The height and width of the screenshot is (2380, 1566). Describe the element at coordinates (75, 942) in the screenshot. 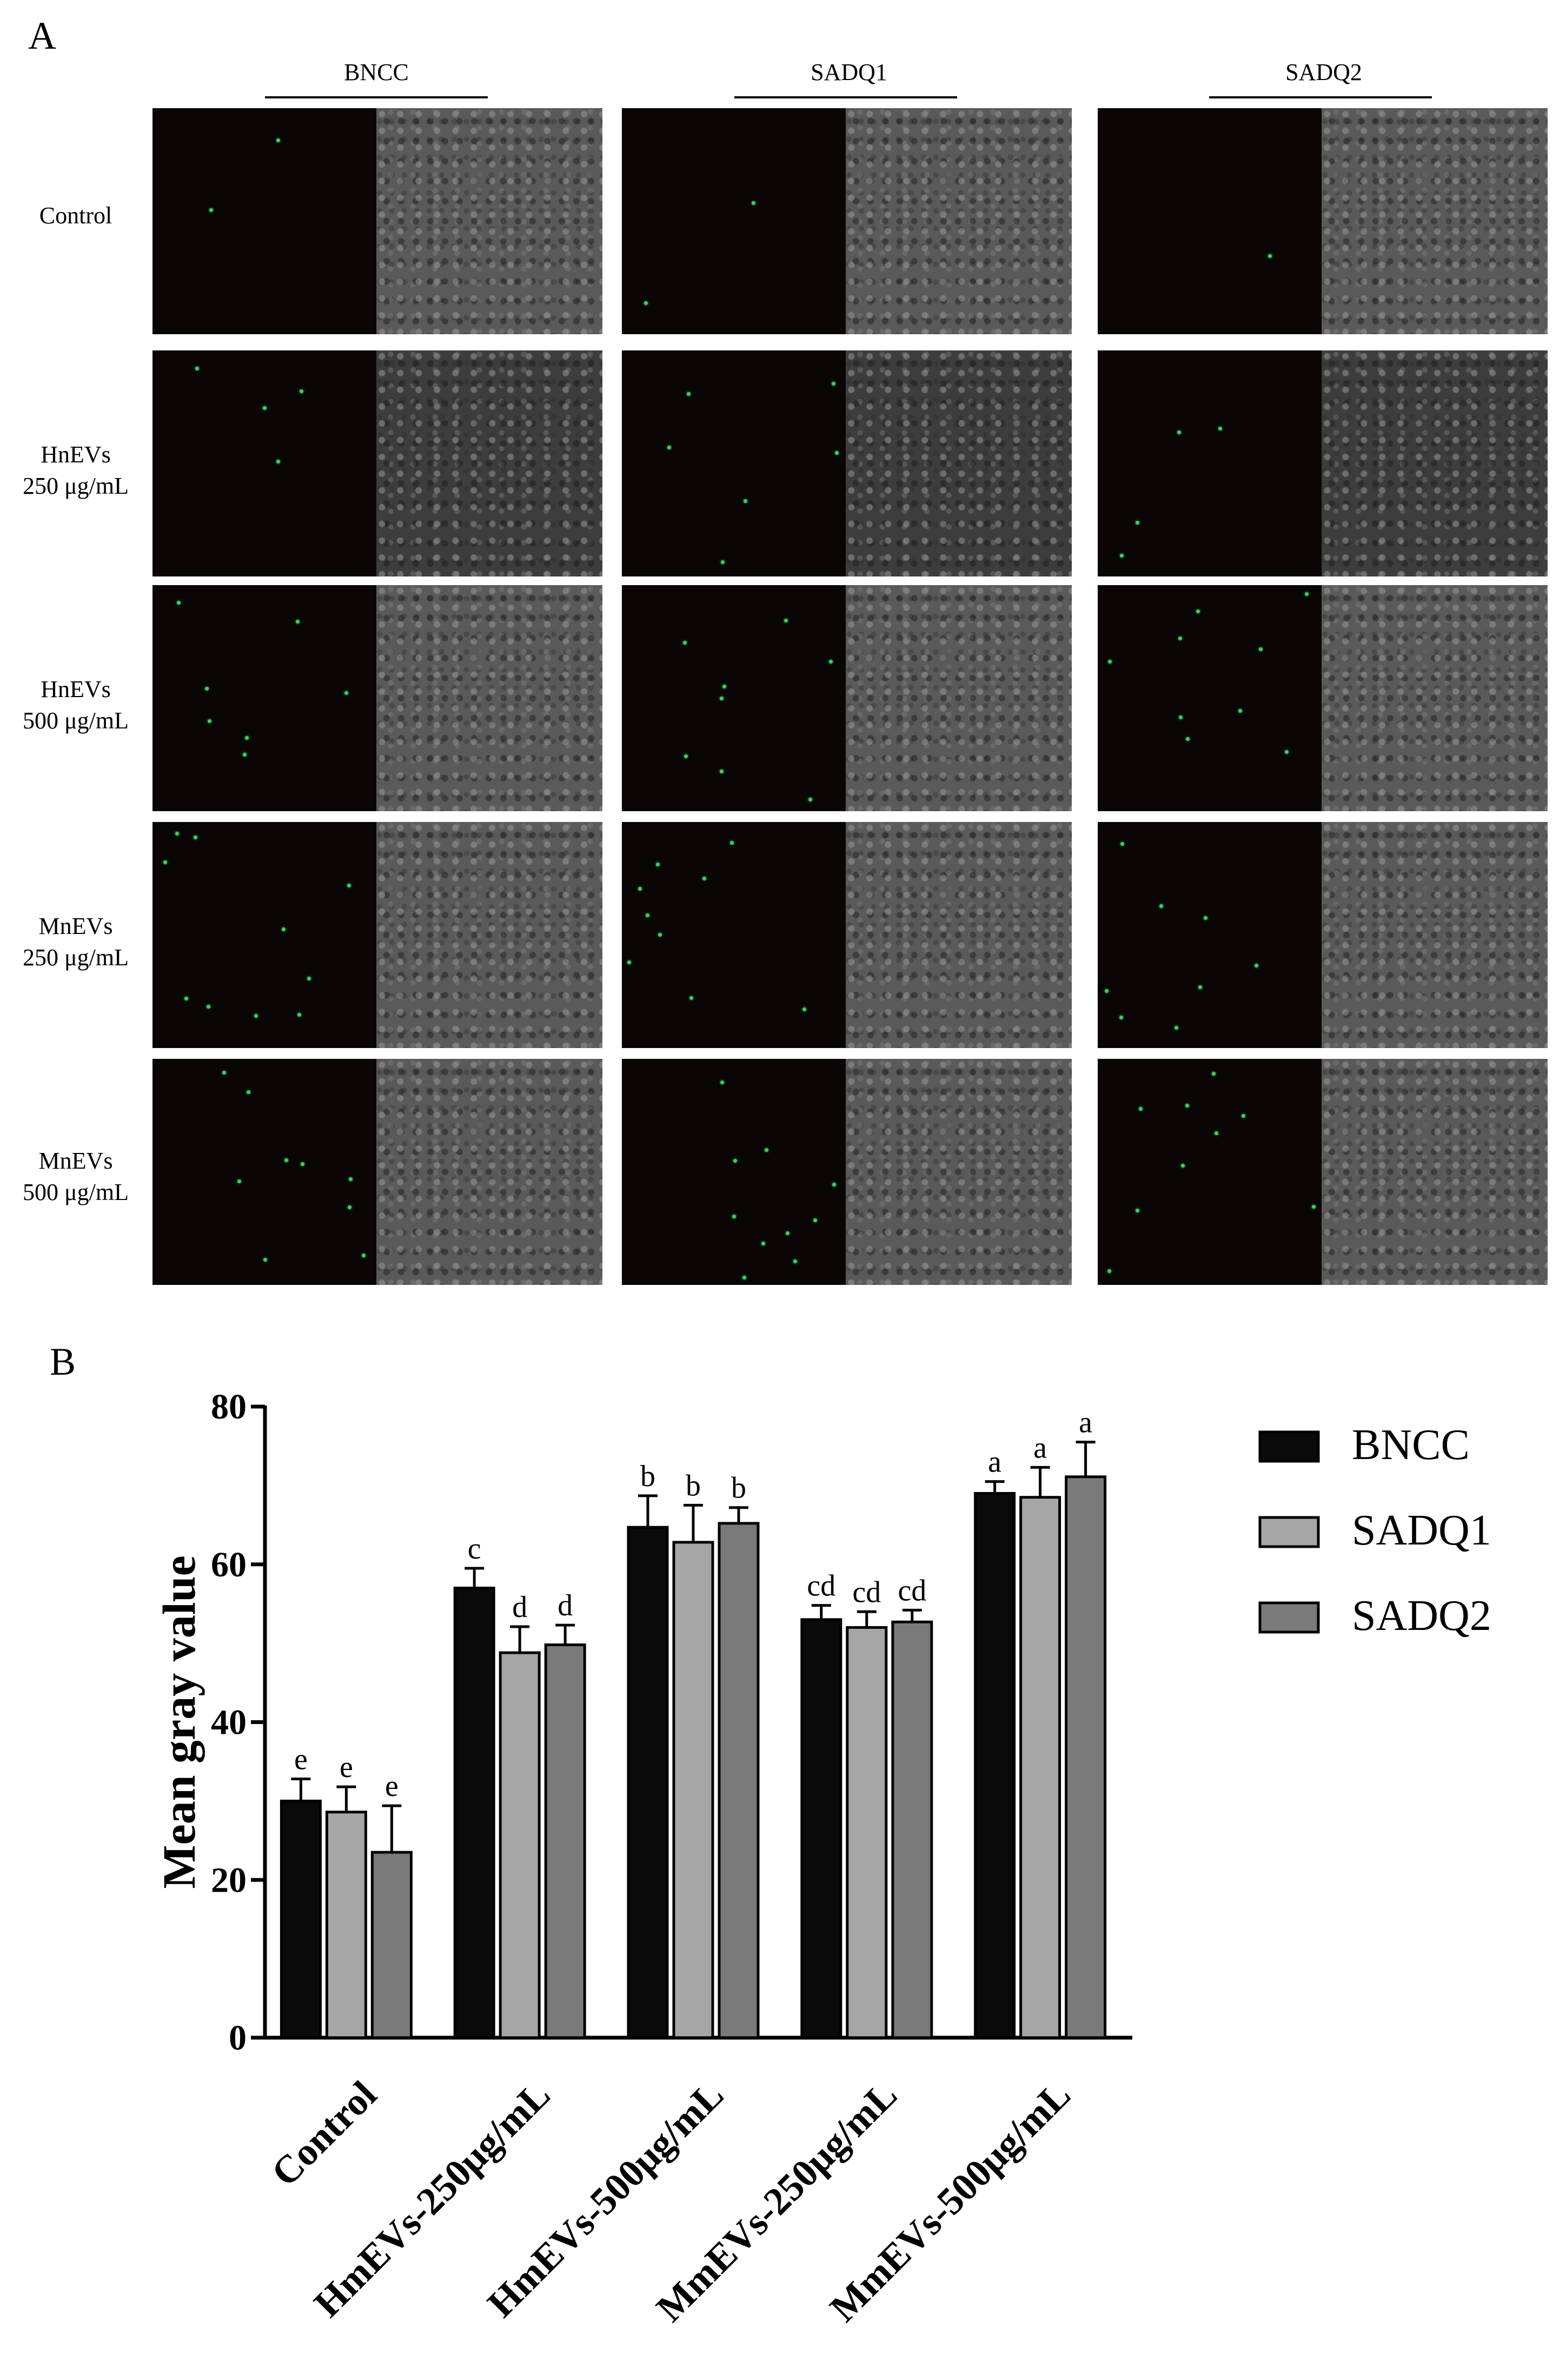

I see `row-label-mnevs-250: MnEVs 250 μg/mL` at that location.